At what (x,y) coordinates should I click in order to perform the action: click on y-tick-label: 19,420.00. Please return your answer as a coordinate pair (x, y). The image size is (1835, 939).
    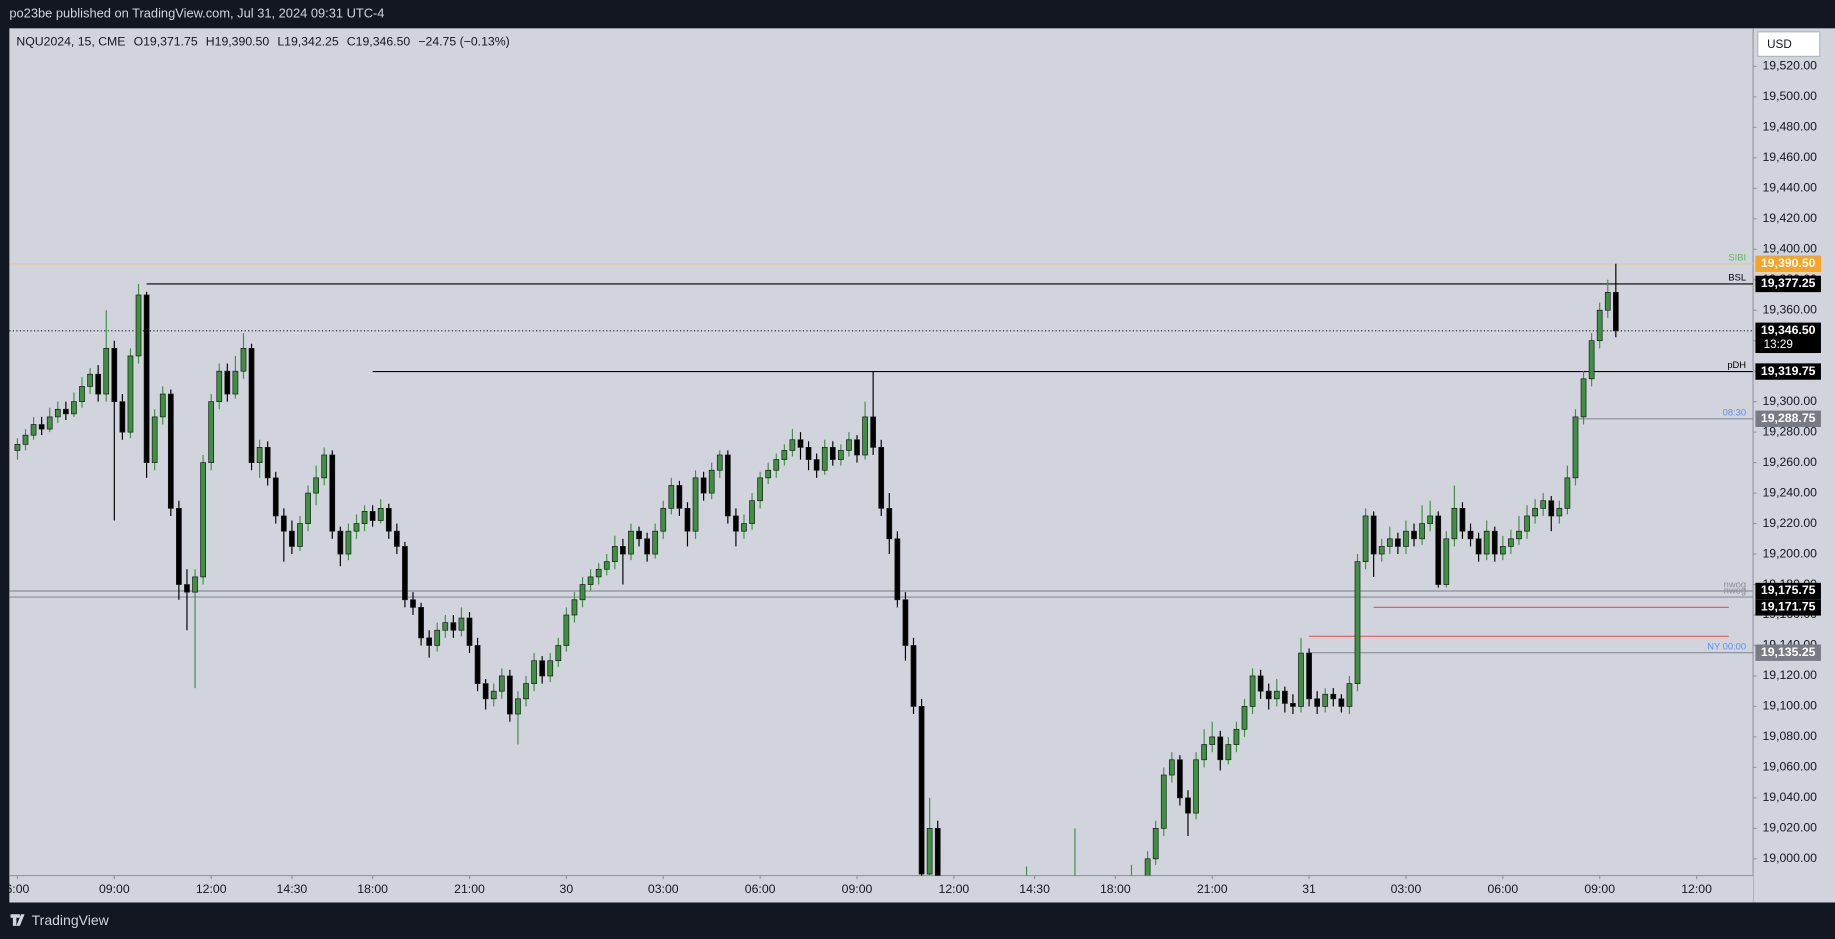
    Looking at the image, I should click on (1789, 218).